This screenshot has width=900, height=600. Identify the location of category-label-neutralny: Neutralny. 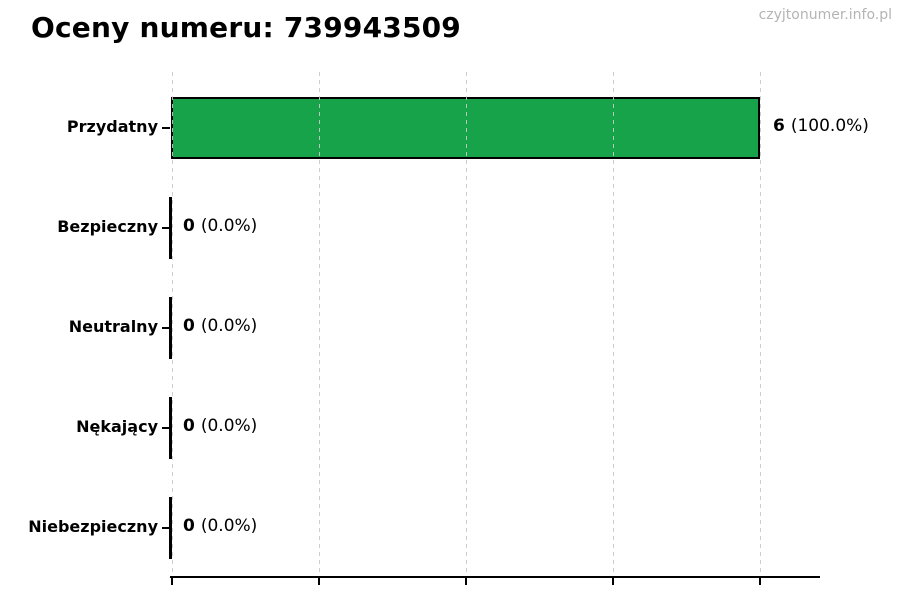
(113, 326).